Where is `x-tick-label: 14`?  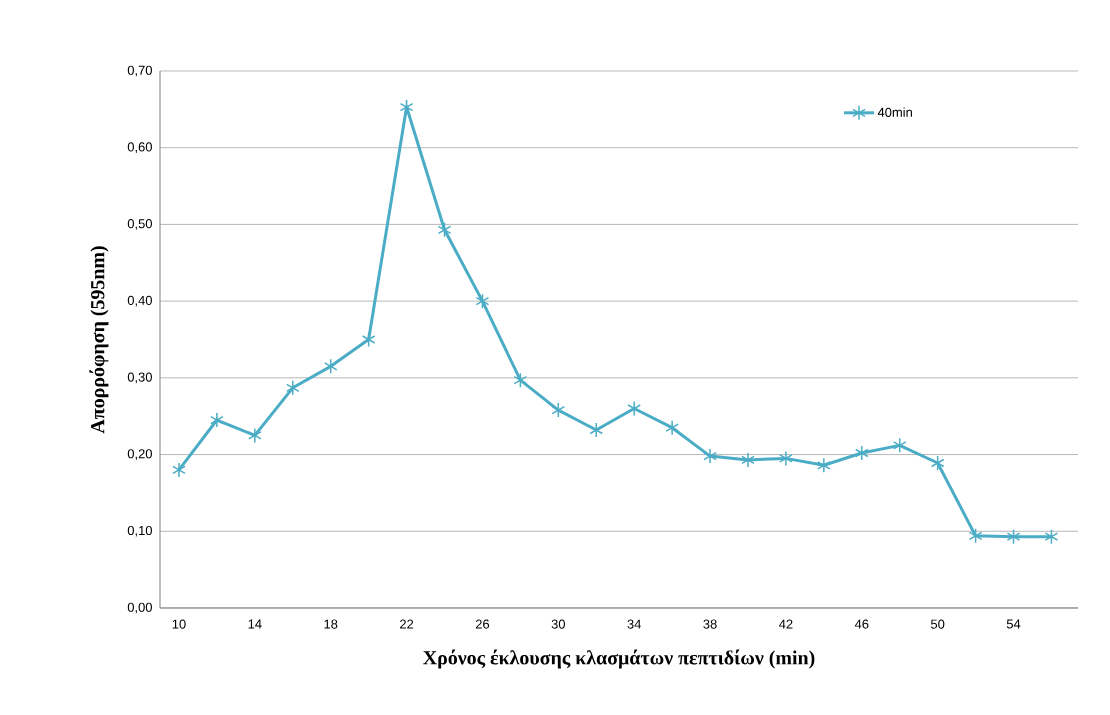 x-tick-label: 14 is located at coordinates (255, 624).